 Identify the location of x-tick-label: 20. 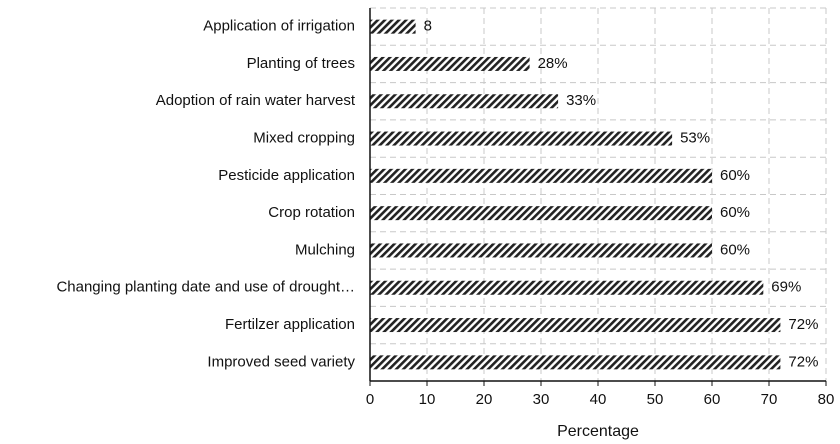
(484, 399).